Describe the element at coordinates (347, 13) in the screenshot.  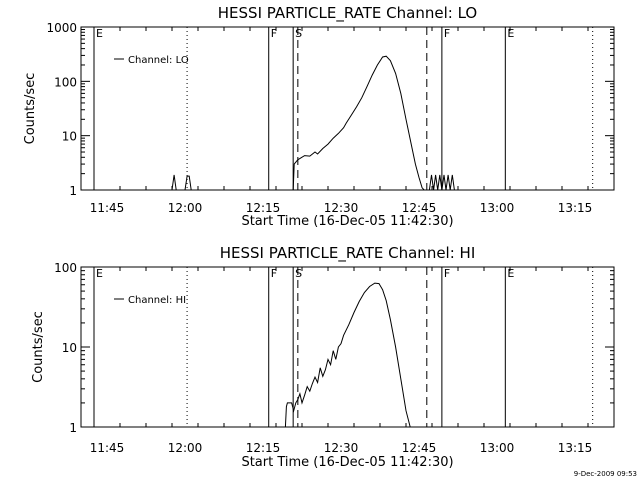
I see `chart-title: HESSI PARTICLE_RATE Channel: LO` at that location.